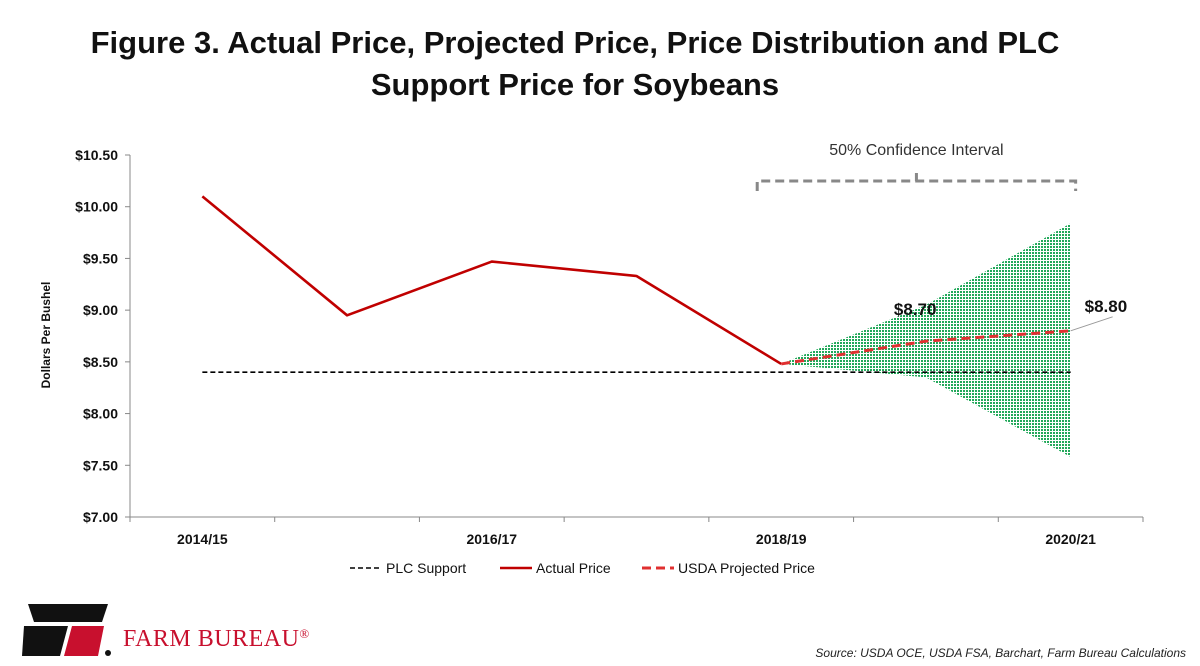 The image size is (1200, 666). Describe the element at coordinates (100, 362) in the screenshot. I see `y-tick-label: $8.50` at that location.